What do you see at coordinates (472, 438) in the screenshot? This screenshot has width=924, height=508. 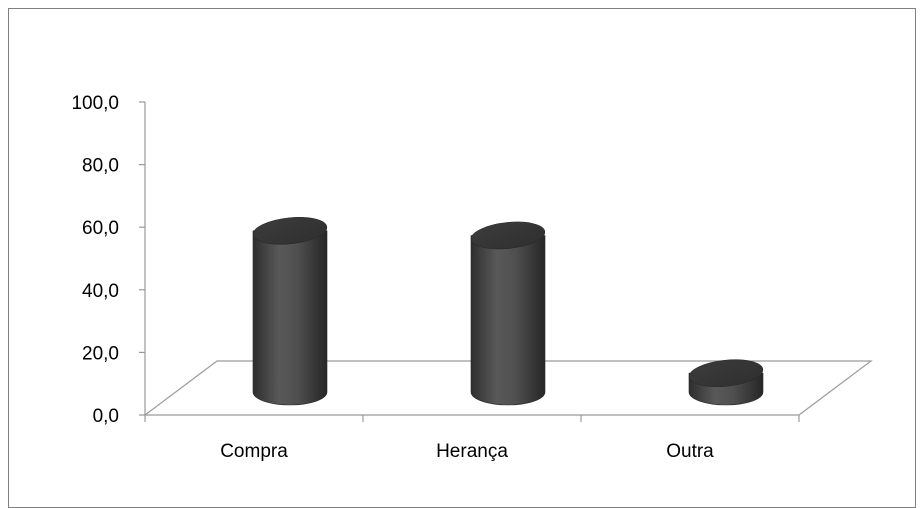 I see `x-axis-categories: Compra Herança Outra` at bounding box center [472, 438].